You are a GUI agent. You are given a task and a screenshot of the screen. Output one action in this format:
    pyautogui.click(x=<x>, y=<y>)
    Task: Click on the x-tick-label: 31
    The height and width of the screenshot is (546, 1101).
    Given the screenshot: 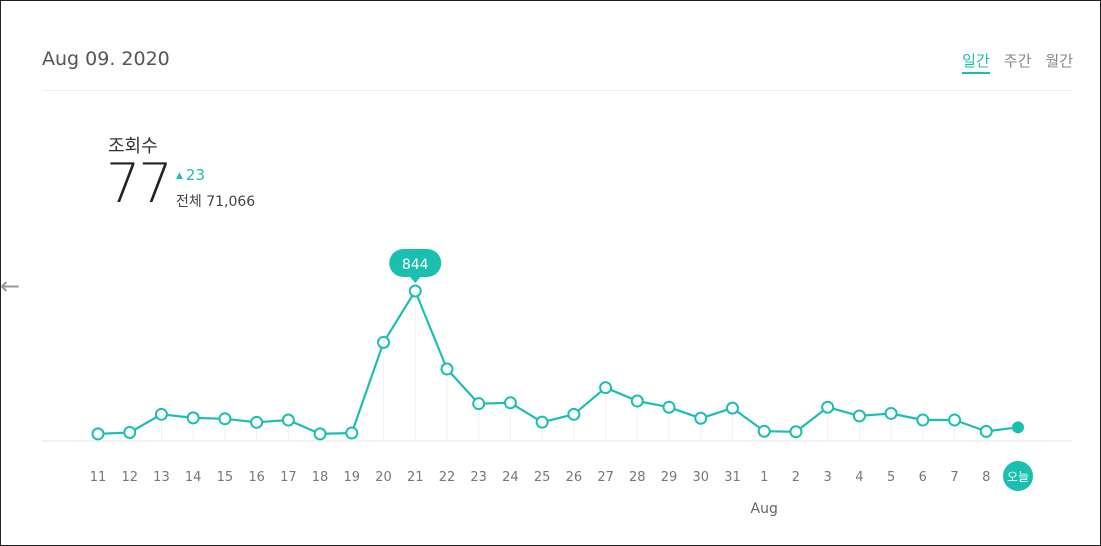 What is the action you would take?
    pyautogui.click(x=732, y=477)
    